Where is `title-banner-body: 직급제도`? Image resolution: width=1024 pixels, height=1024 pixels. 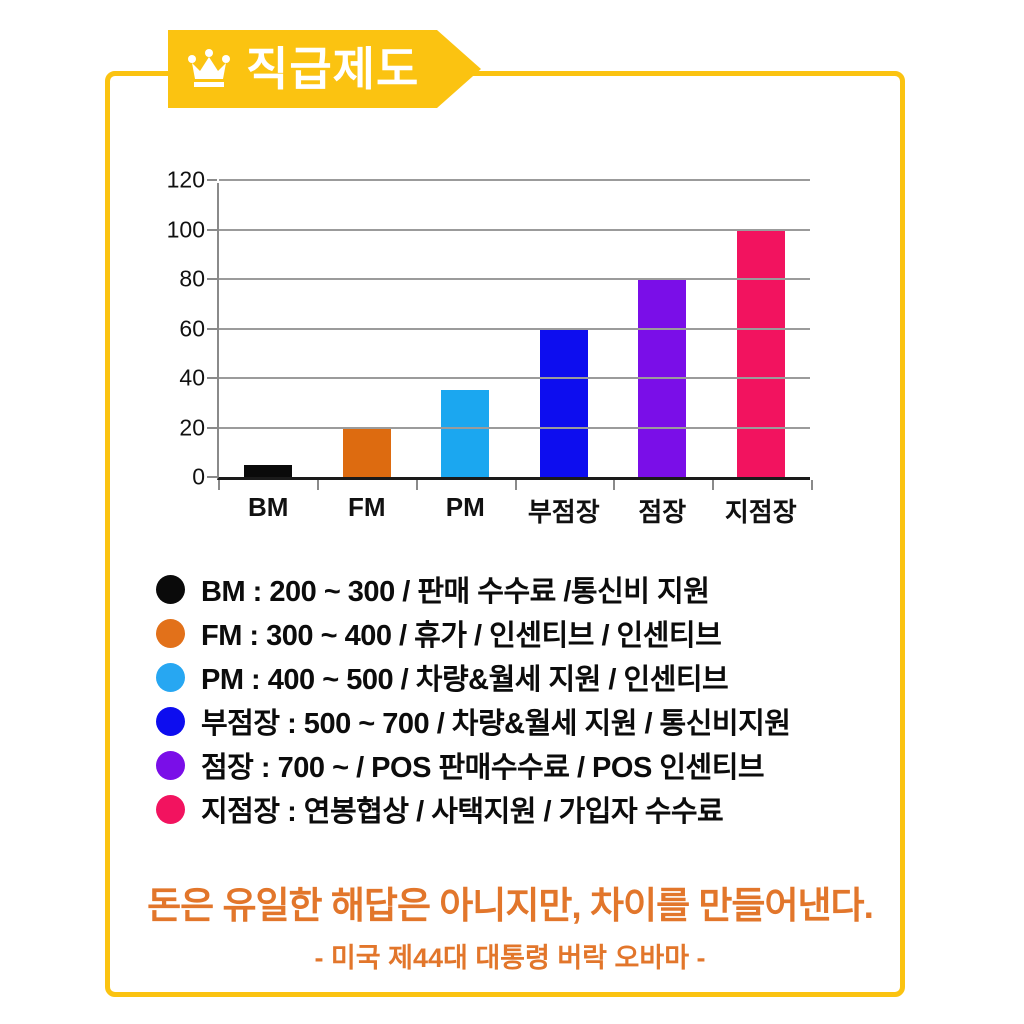
title-banner-body: 직급제도 is located at coordinates (303, 69).